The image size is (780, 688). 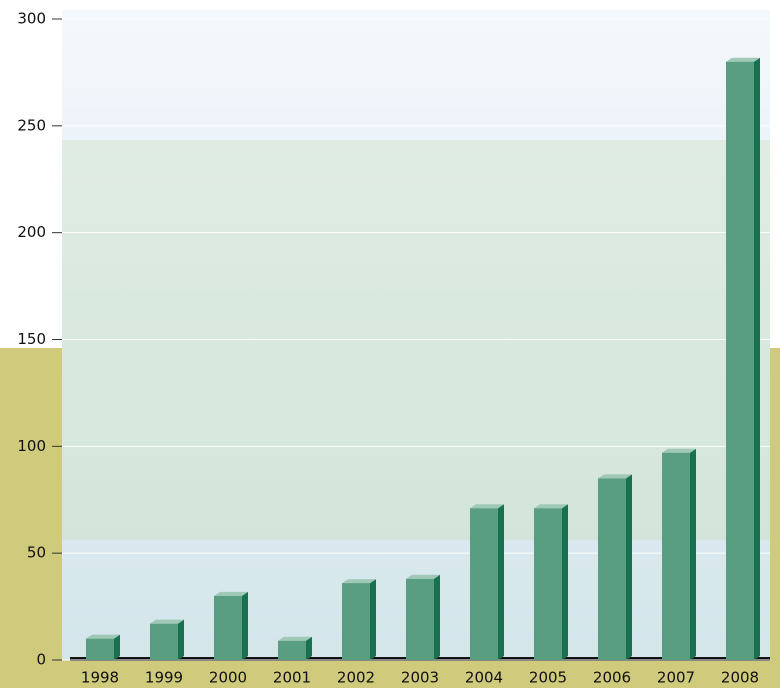 I want to click on y-tick-label: 200, so click(x=31, y=232).